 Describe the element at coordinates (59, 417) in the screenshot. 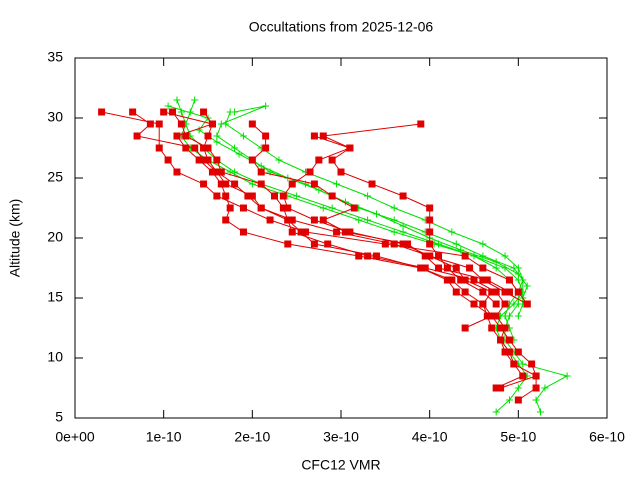

I see `y-tick-label: 5` at that location.